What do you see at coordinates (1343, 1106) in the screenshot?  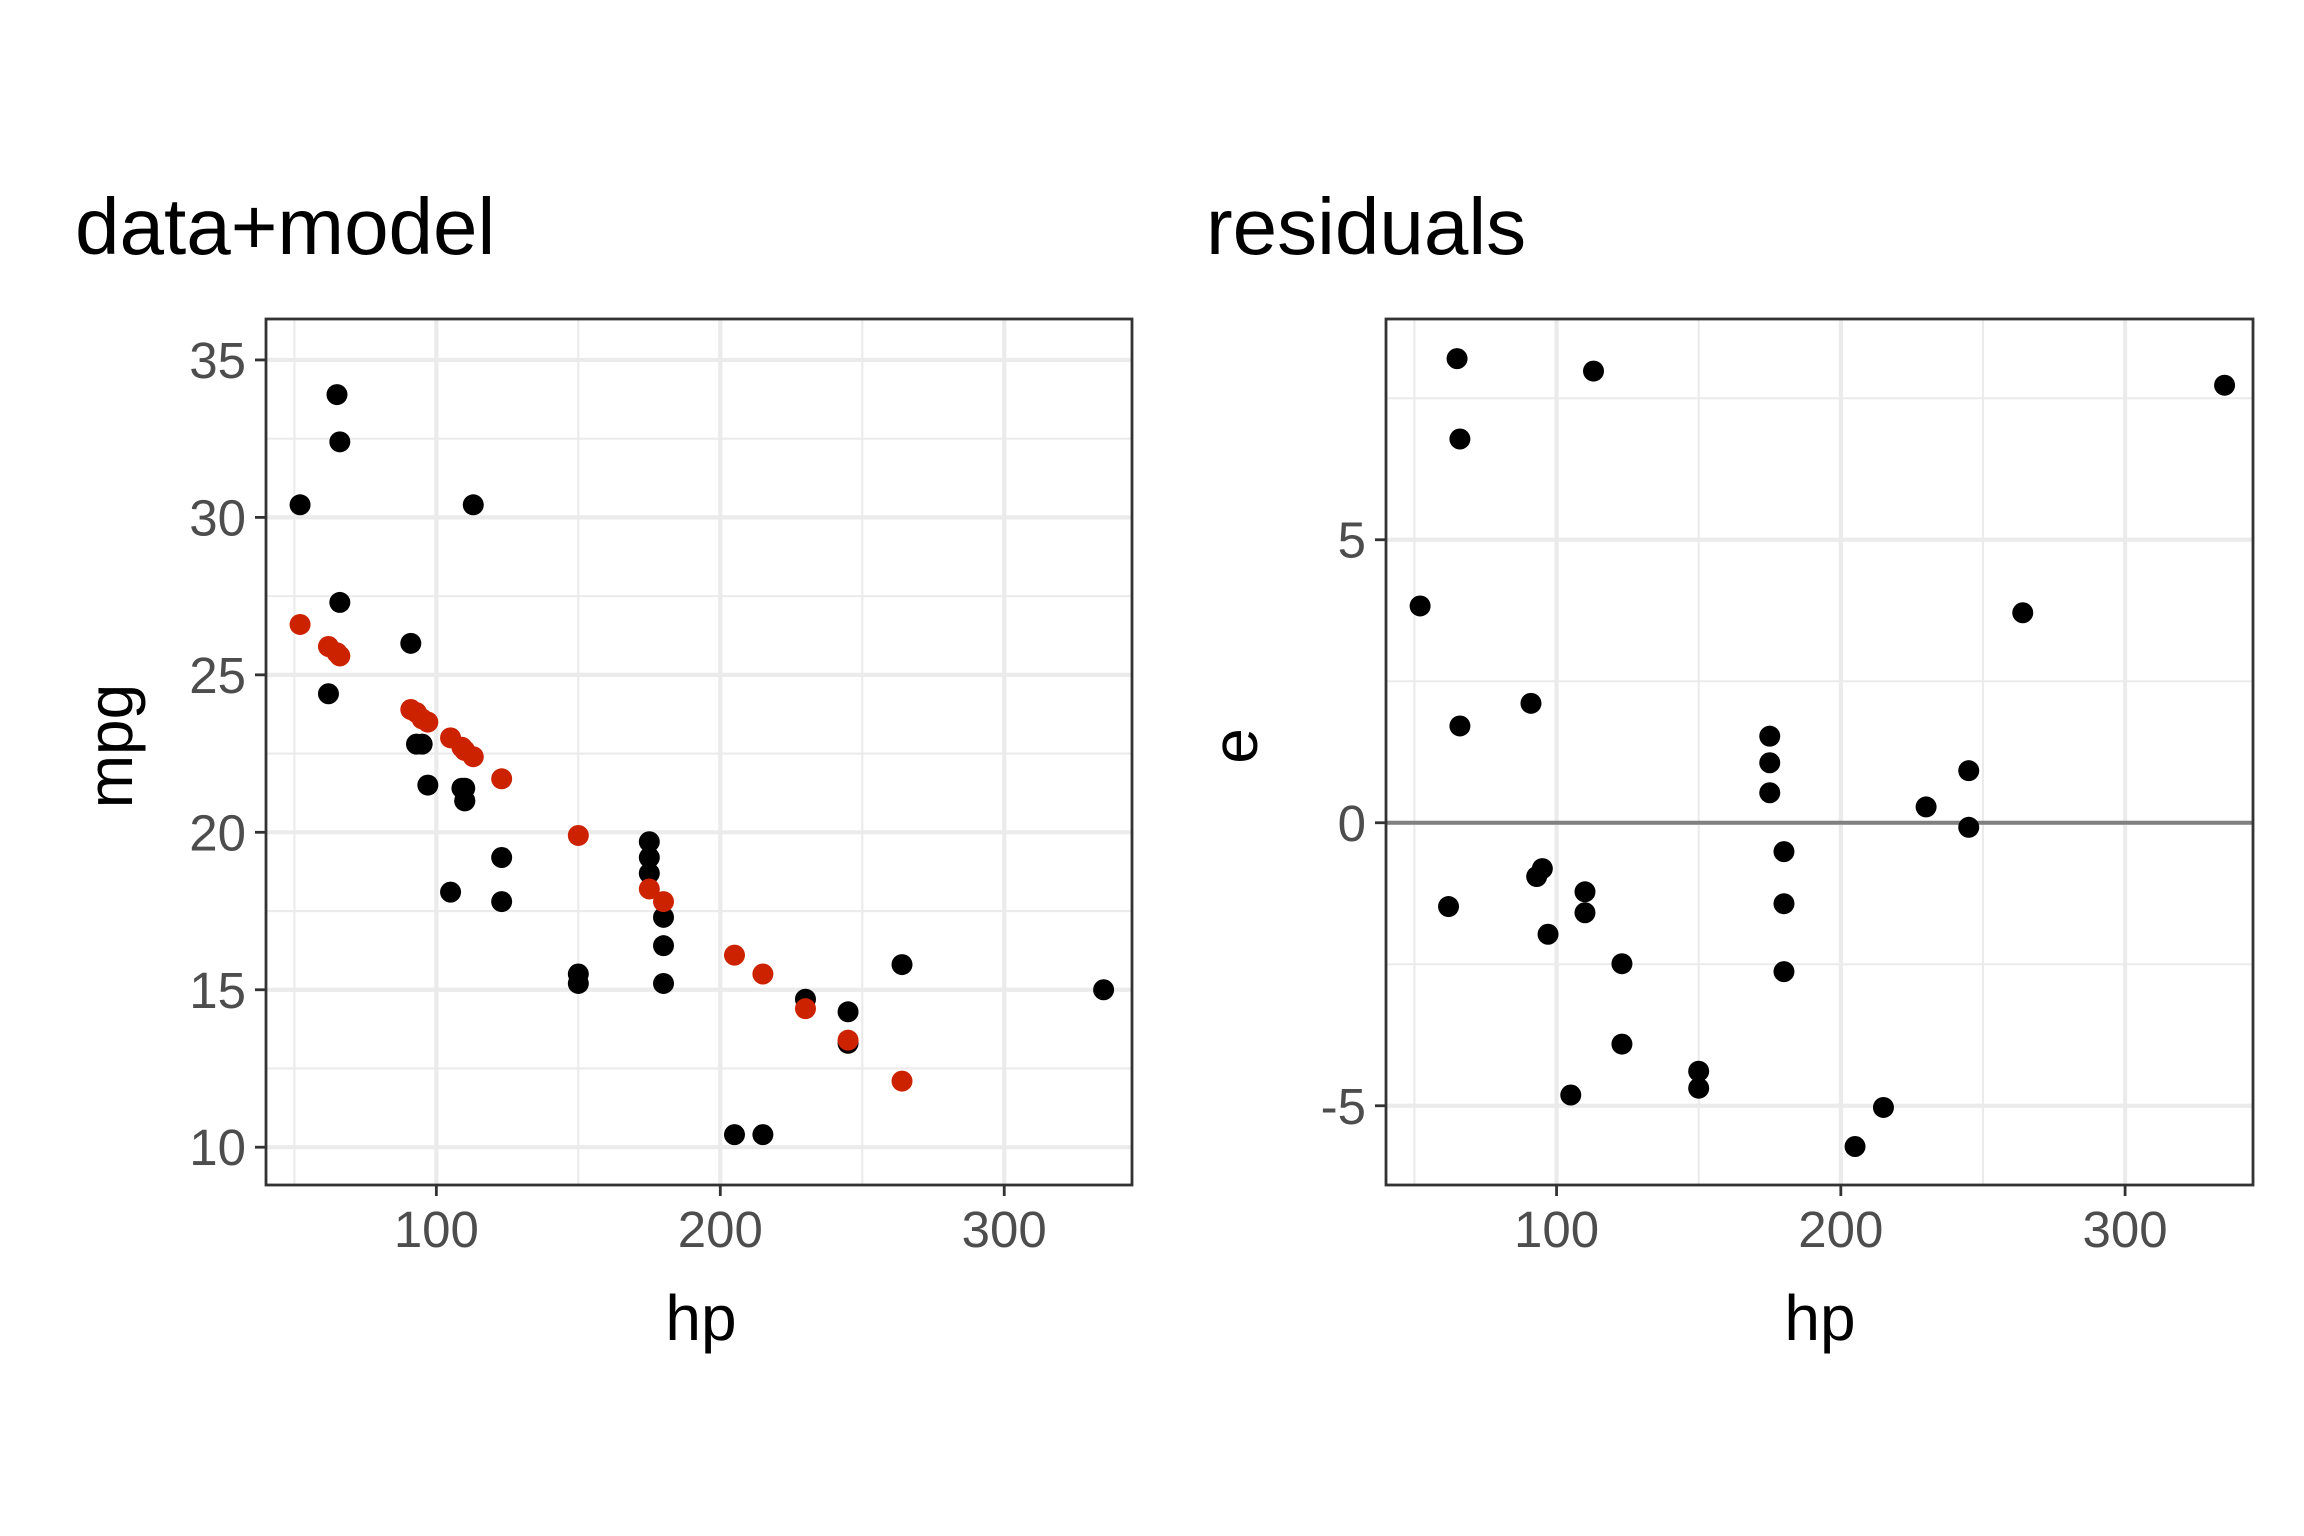 I see `y-tick-label: -5` at bounding box center [1343, 1106].